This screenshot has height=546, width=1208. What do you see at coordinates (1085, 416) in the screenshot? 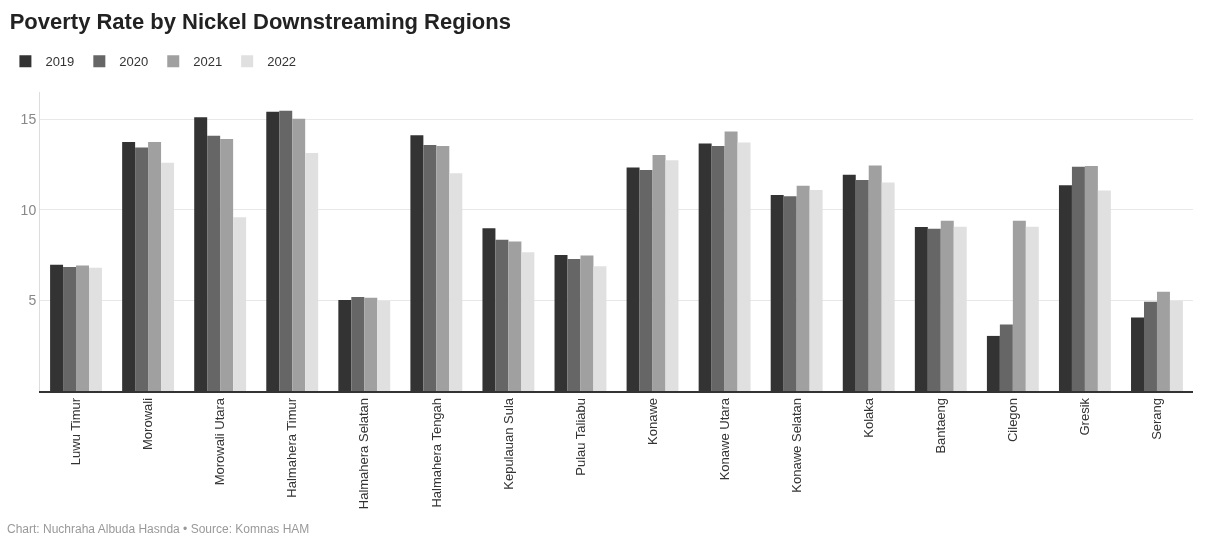
I see `x-tick-label: Gresik` at bounding box center [1085, 416].